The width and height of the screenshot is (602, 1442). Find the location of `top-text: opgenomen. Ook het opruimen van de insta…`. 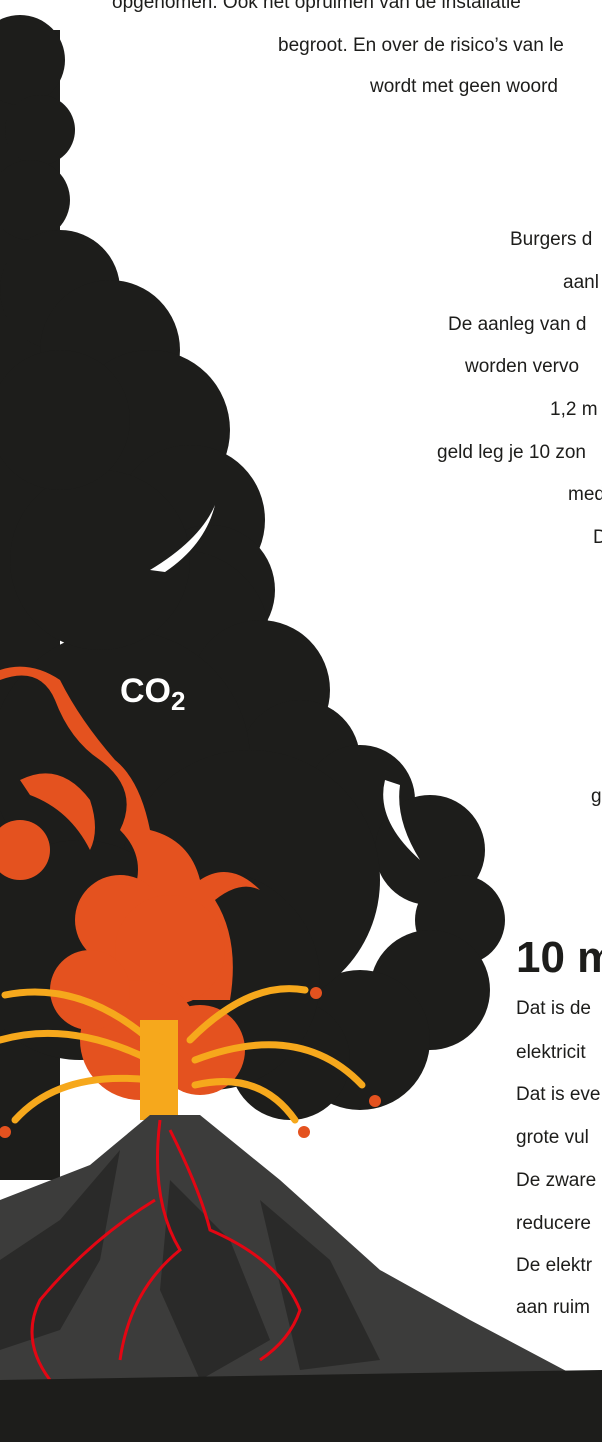

top-text: opgenomen. Ook het opruimen van de insta… is located at coordinates (338, 48).